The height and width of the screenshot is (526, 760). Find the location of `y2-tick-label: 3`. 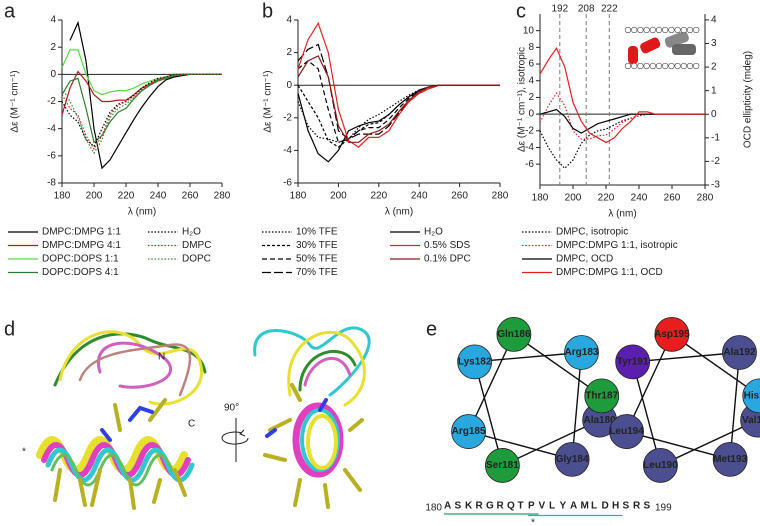

y2-tick-label: 3 is located at coordinates (714, 43).